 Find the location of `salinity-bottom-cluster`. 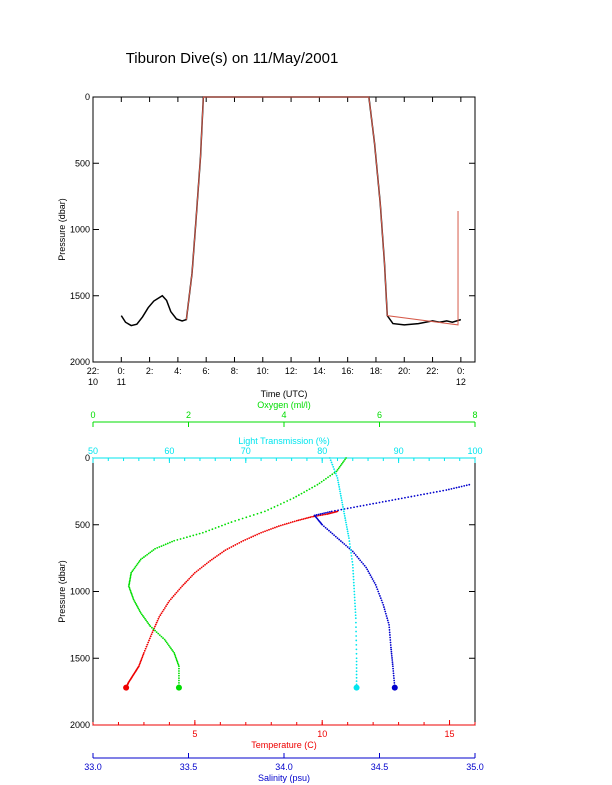

salinity-bottom-cluster is located at coordinates (394, 687).